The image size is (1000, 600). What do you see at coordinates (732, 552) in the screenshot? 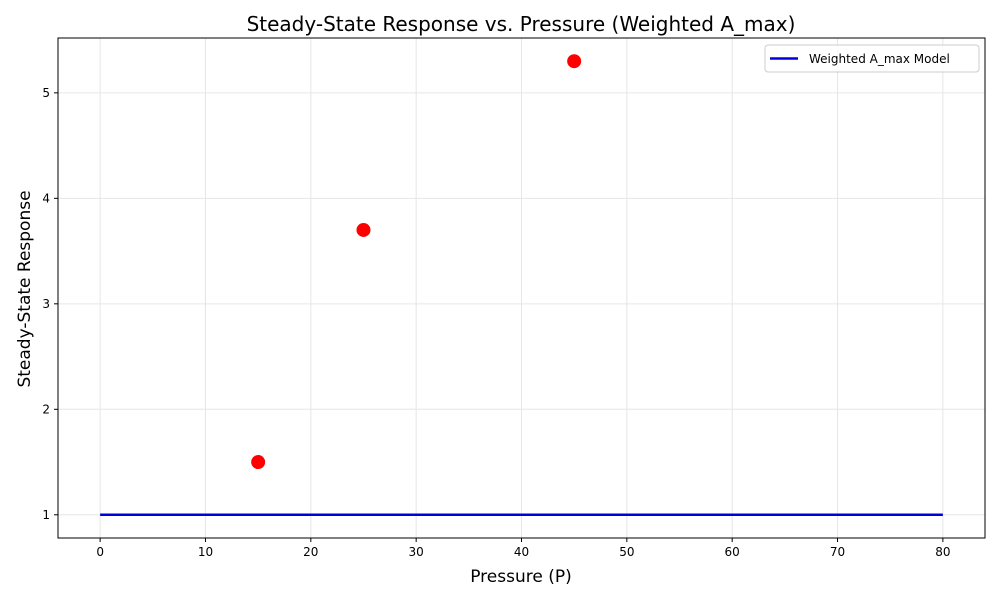
I see `x-tick-label: 60` at bounding box center [732, 552].